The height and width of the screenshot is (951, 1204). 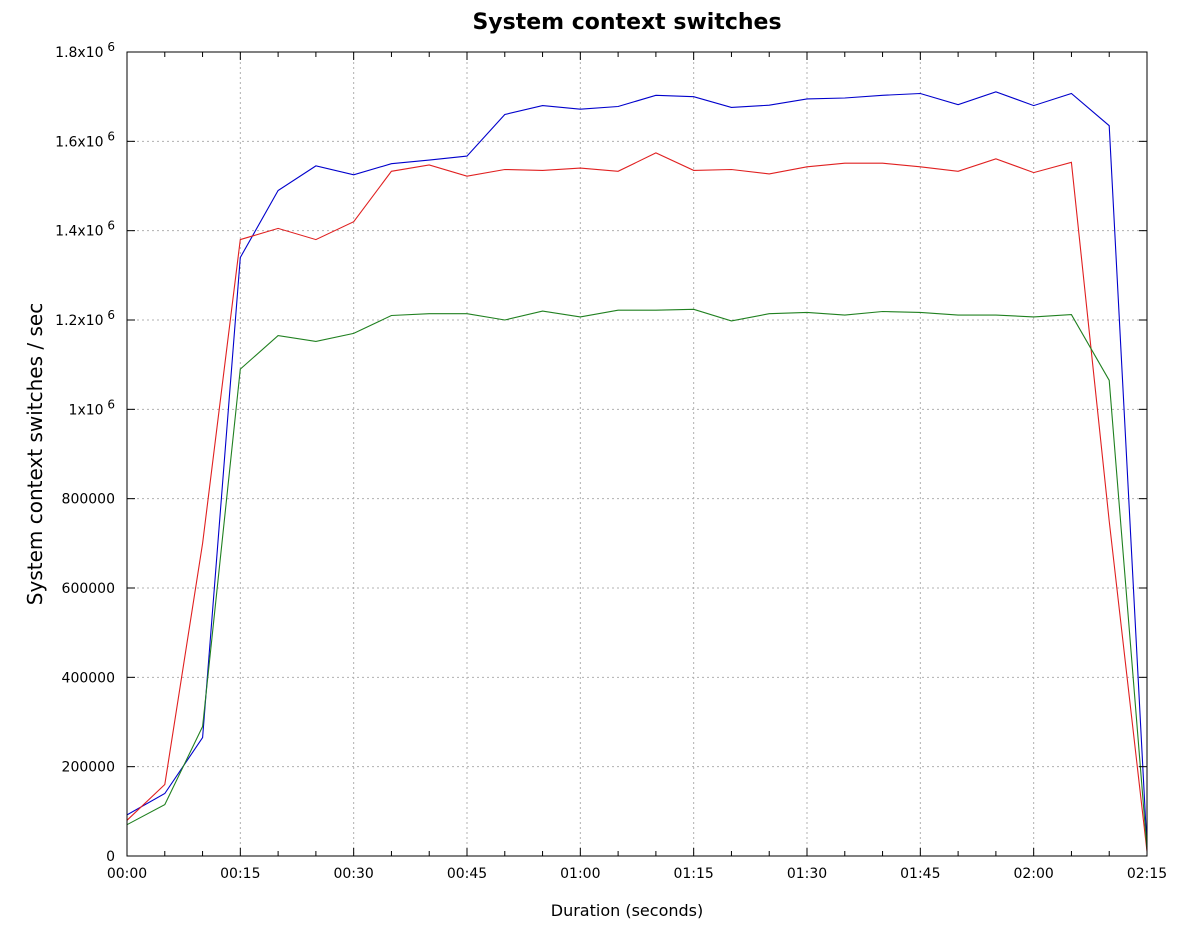 What do you see at coordinates (88, 768) in the screenshot?
I see `y-tick-label: 200000` at bounding box center [88, 768].